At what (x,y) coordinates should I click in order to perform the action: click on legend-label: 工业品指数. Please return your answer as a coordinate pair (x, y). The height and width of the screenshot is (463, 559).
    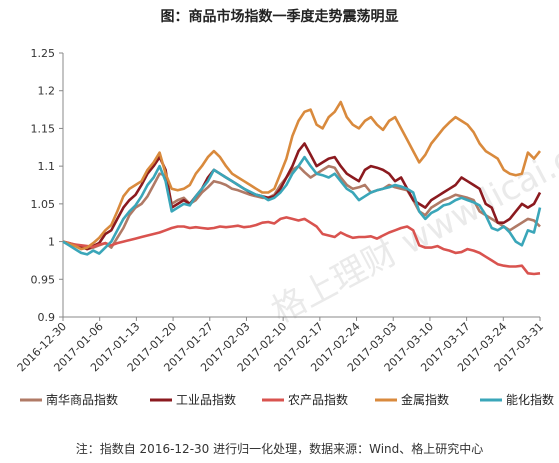
    Looking at the image, I should click on (206, 399).